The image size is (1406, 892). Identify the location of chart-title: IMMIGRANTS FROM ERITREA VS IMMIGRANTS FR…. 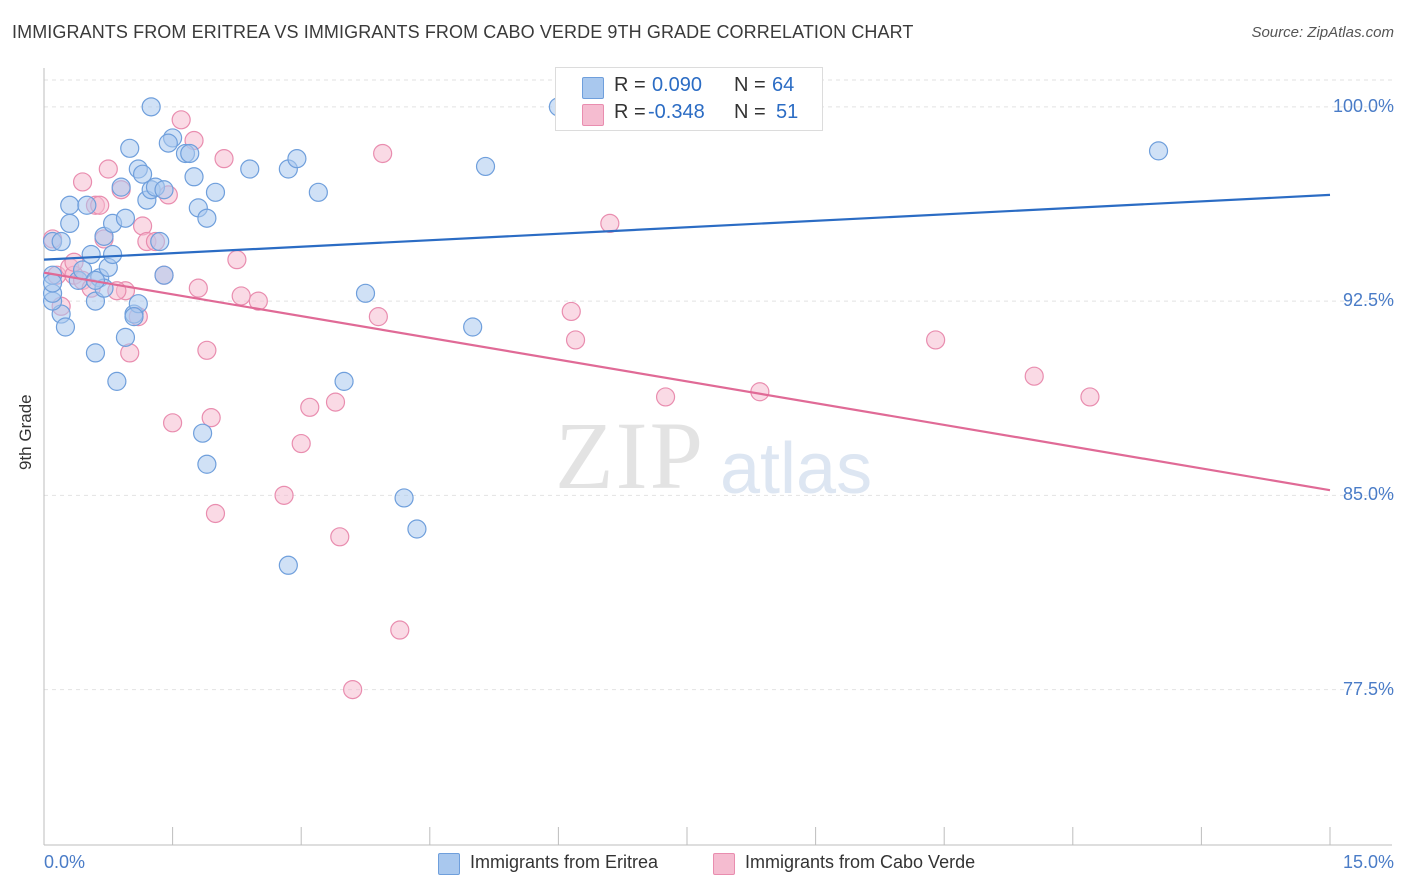
(463, 32).